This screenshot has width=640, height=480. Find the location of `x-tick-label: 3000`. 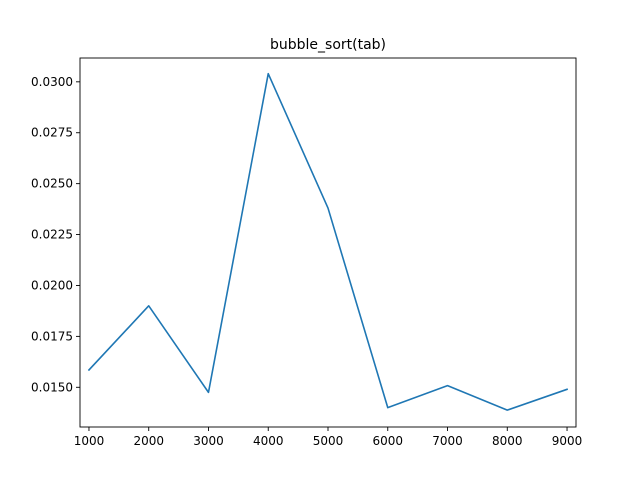

x-tick-label: 3000 is located at coordinates (208, 441).